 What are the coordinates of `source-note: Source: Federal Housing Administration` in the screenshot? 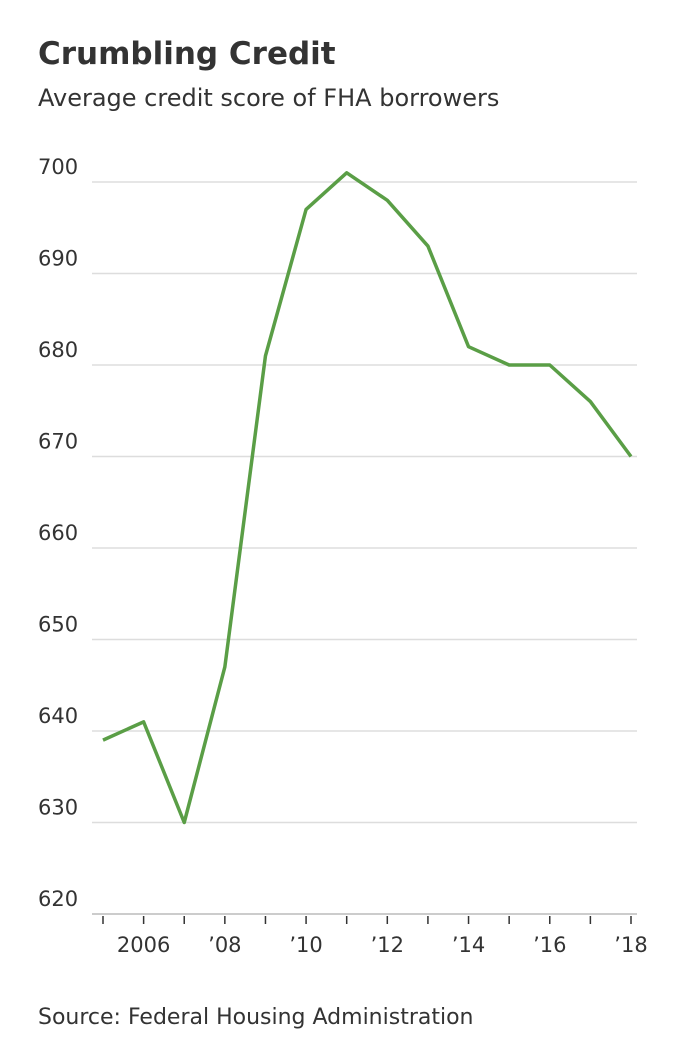 It's located at (256, 1017).